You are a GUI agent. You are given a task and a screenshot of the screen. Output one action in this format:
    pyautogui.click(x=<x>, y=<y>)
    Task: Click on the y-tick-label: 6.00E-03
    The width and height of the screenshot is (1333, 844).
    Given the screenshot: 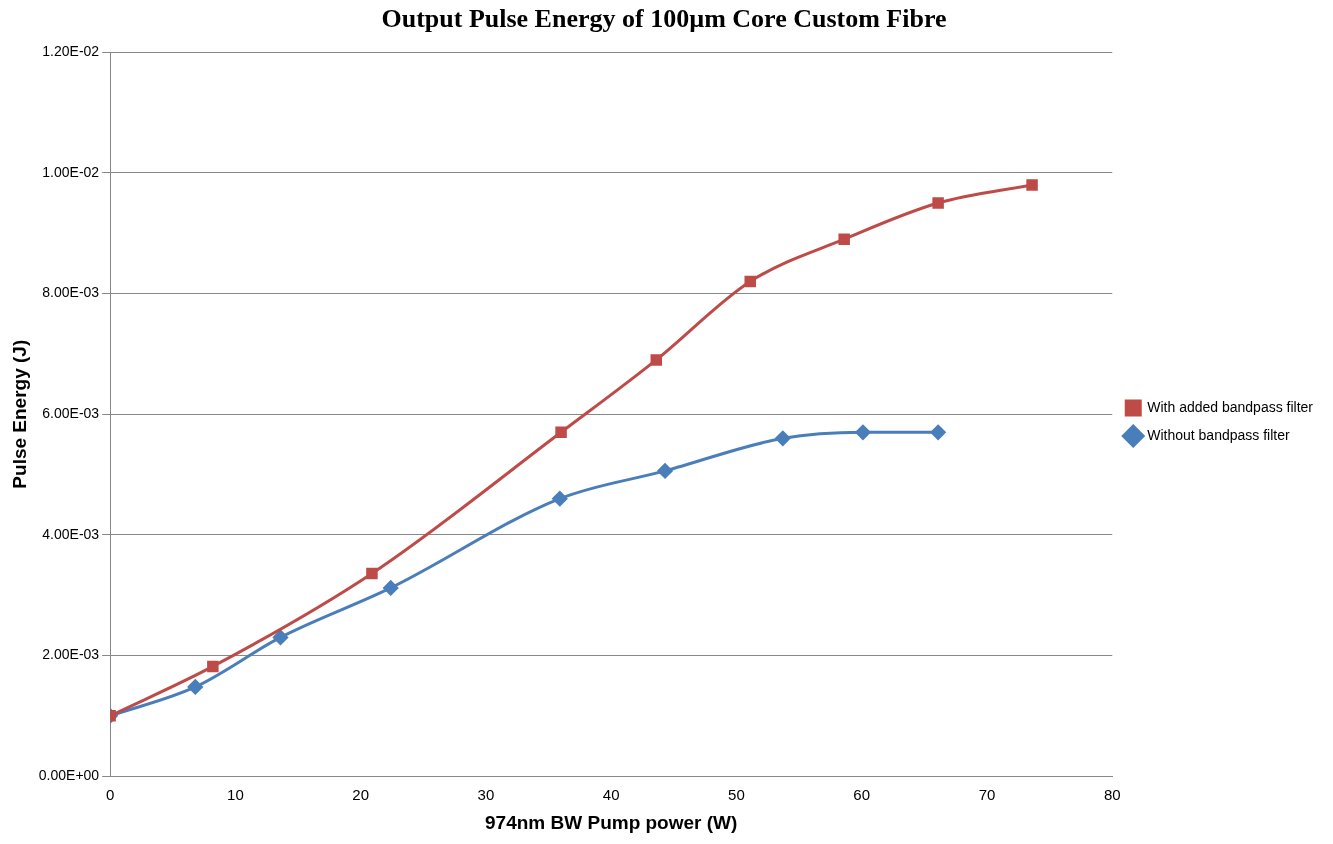 What is the action you would take?
    pyautogui.click(x=71, y=413)
    